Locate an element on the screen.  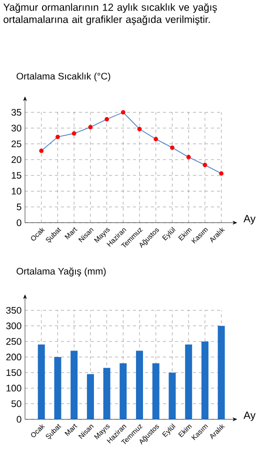
y-tick-label: 200 is located at coordinates (14, 357).